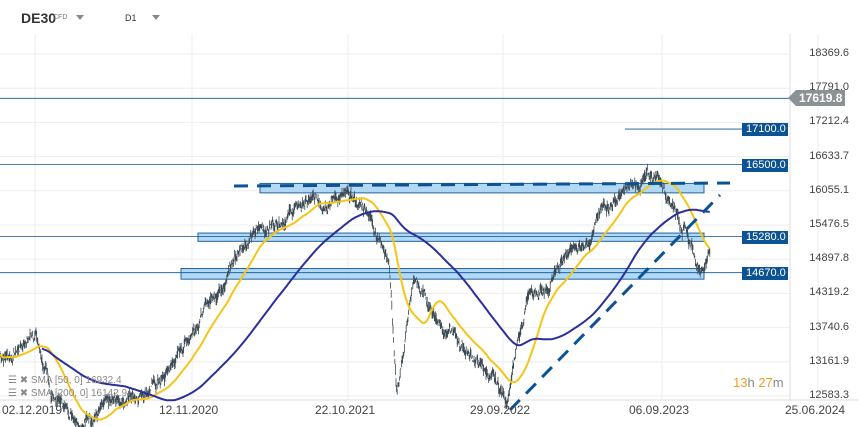 This screenshot has width=859, height=427. What do you see at coordinates (829, 326) in the screenshot?
I see `price-tick: 13740.6` at bounding box center [829, 326].